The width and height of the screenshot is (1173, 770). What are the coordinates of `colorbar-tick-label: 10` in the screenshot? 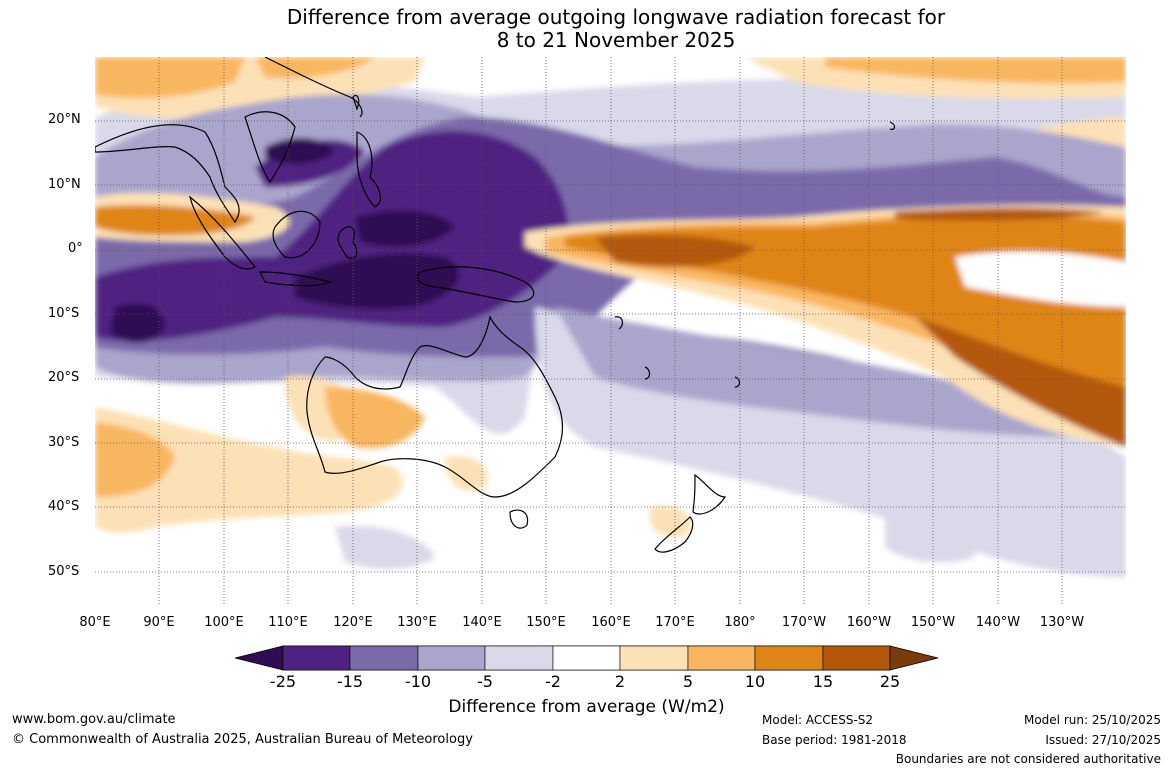 It's located at (755, 681).